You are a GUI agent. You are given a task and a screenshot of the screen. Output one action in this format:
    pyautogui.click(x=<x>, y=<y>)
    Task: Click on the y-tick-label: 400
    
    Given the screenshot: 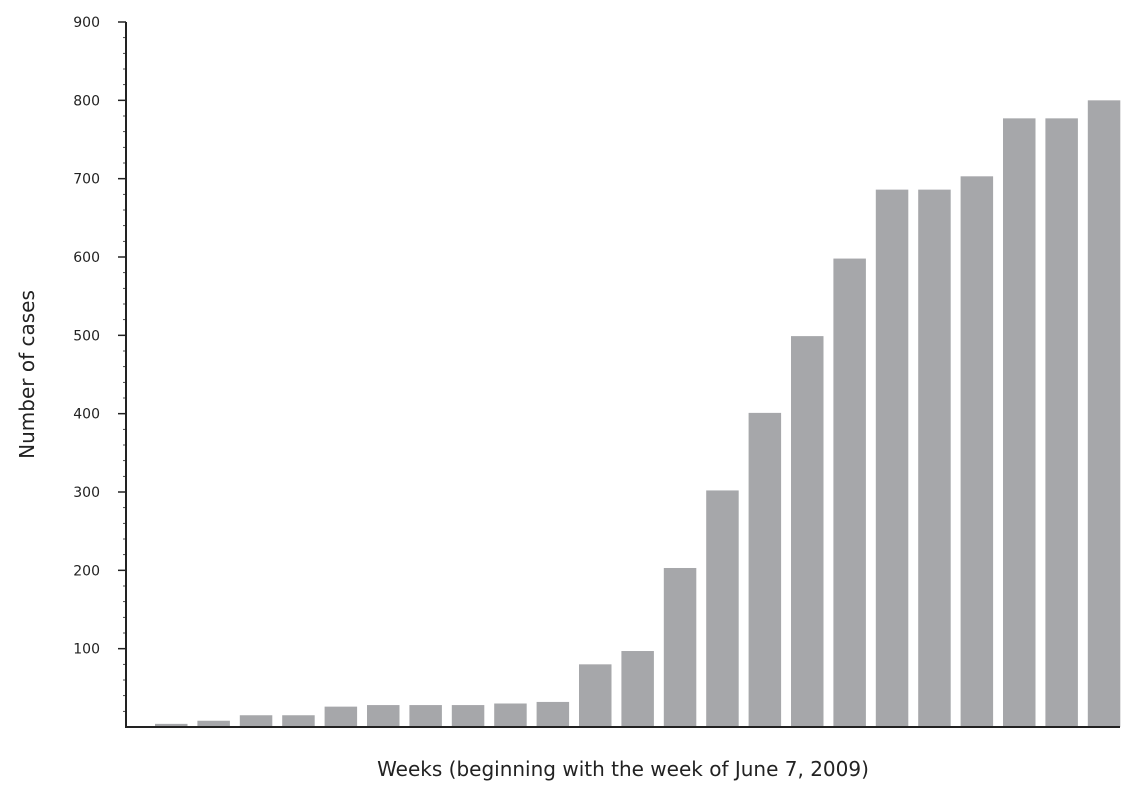 What is the action you would take?
    pyautogui.click(x=86, y=415)
    